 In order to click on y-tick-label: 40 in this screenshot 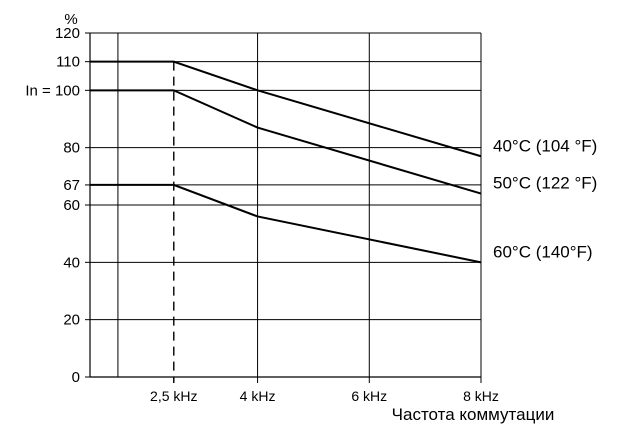, I will do `click(71, 262)`.